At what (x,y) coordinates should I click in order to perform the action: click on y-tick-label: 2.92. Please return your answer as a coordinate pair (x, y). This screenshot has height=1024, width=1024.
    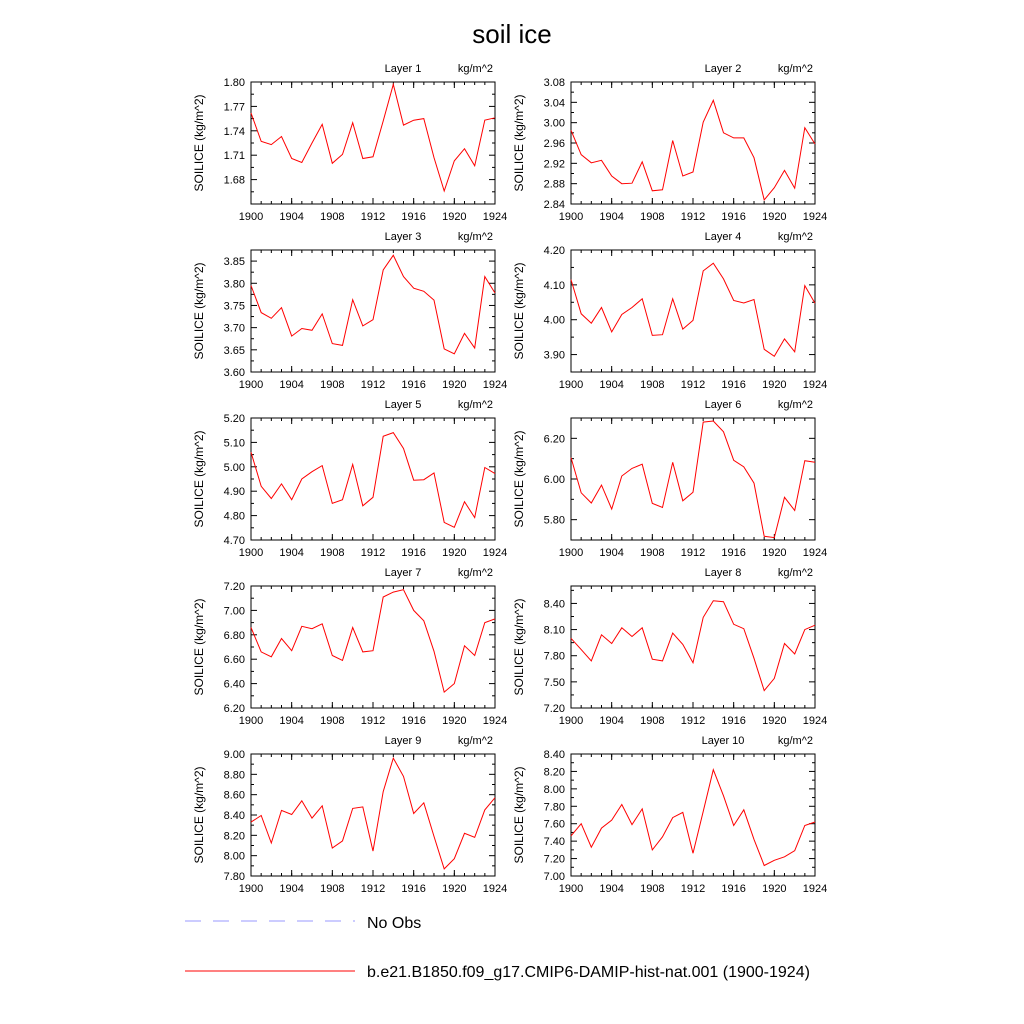
    Looking at the image, I should click on (554, 164).